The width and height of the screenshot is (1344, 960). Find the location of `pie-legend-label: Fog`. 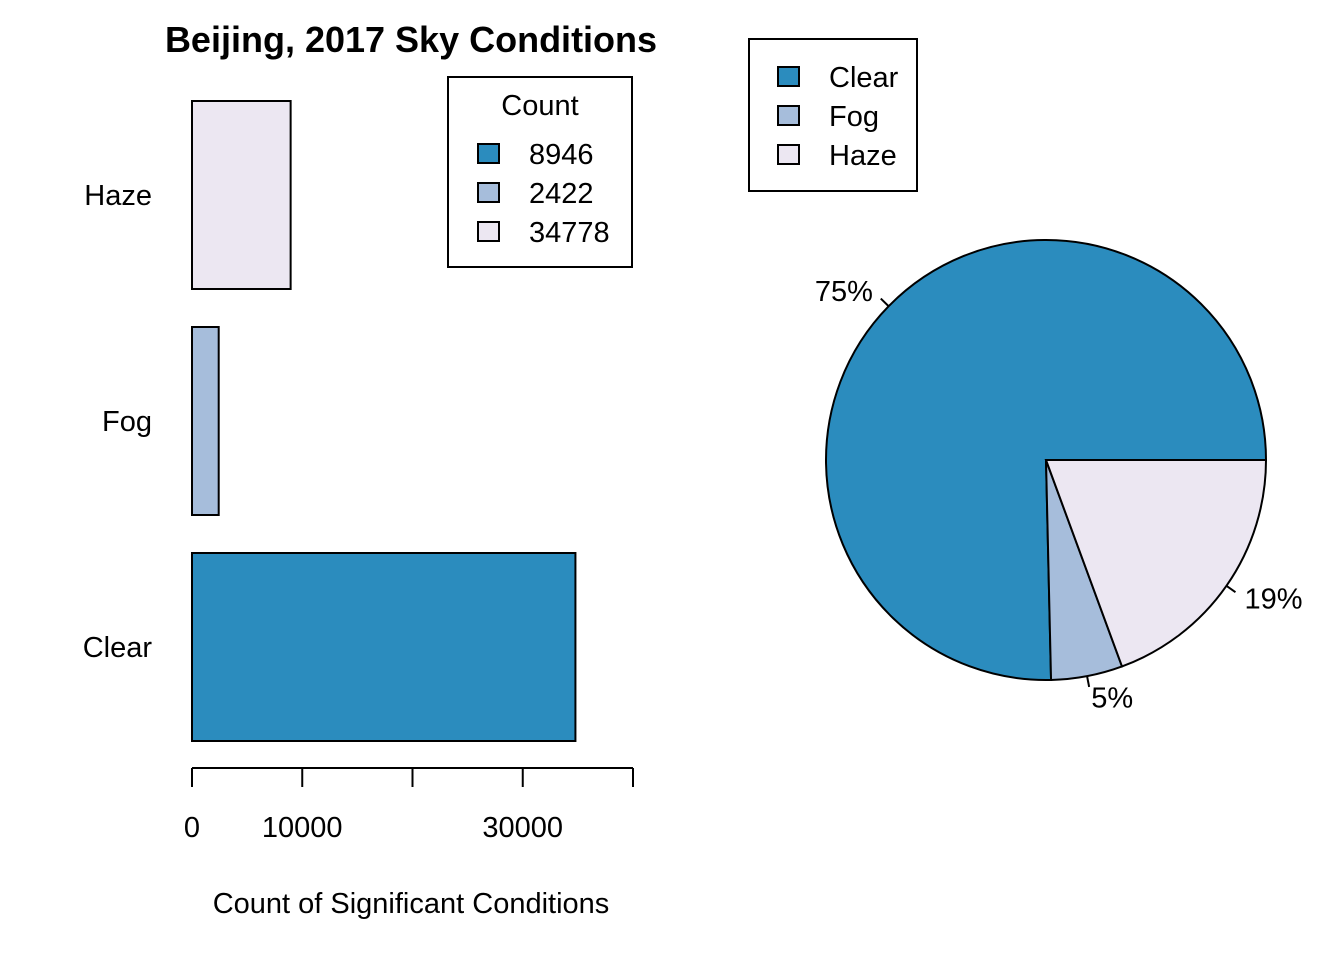

pie-legend-label: Fog is located at coordinates (854, 117).